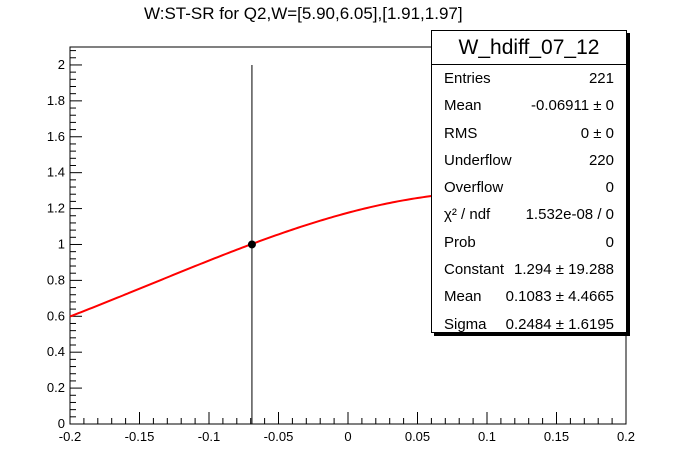  I want to click on x-tick-label: -0.15, so click(140, 436).